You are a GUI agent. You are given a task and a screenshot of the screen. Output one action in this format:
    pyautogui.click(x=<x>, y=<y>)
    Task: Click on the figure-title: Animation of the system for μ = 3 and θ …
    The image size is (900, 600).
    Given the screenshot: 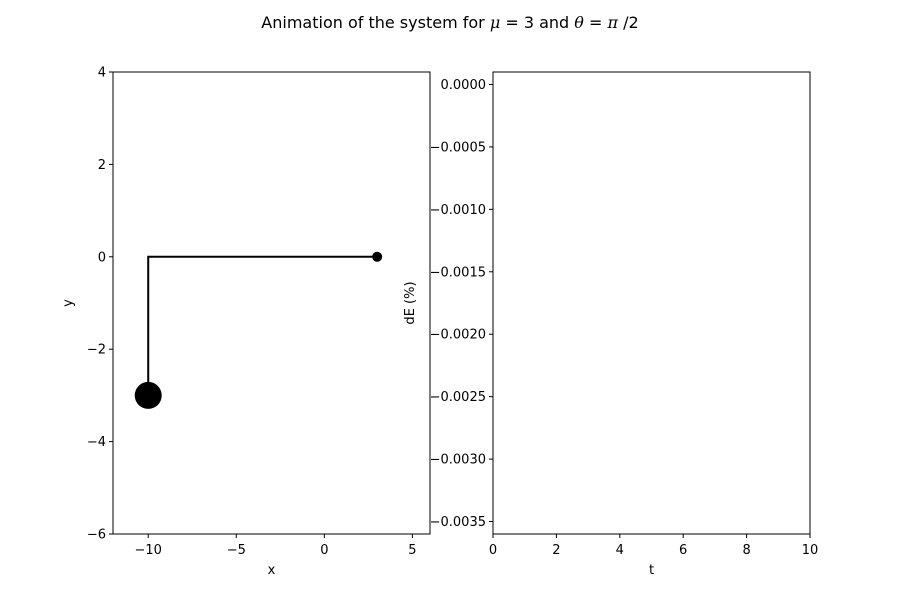 What is the action you would take?
    pyautogui.click(x=449, y=22)
    